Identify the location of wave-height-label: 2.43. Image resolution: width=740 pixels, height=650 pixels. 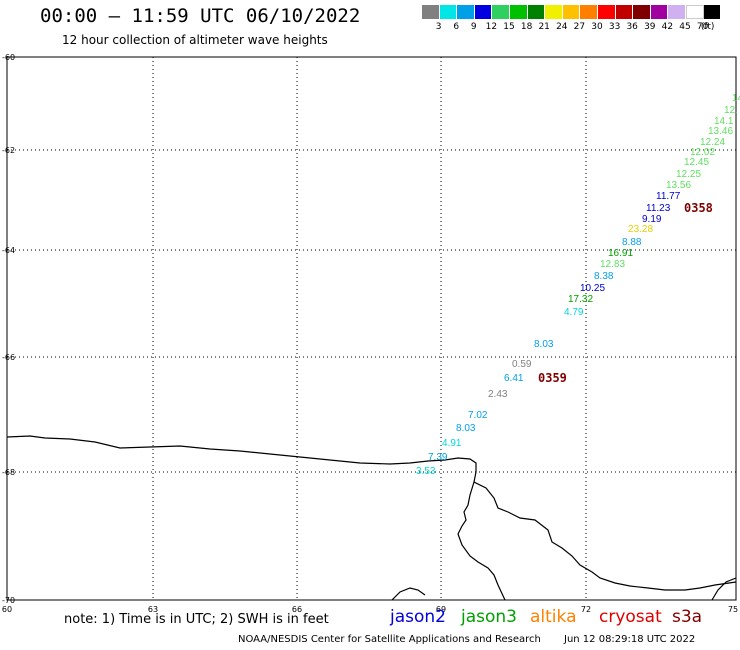
(498, 394).